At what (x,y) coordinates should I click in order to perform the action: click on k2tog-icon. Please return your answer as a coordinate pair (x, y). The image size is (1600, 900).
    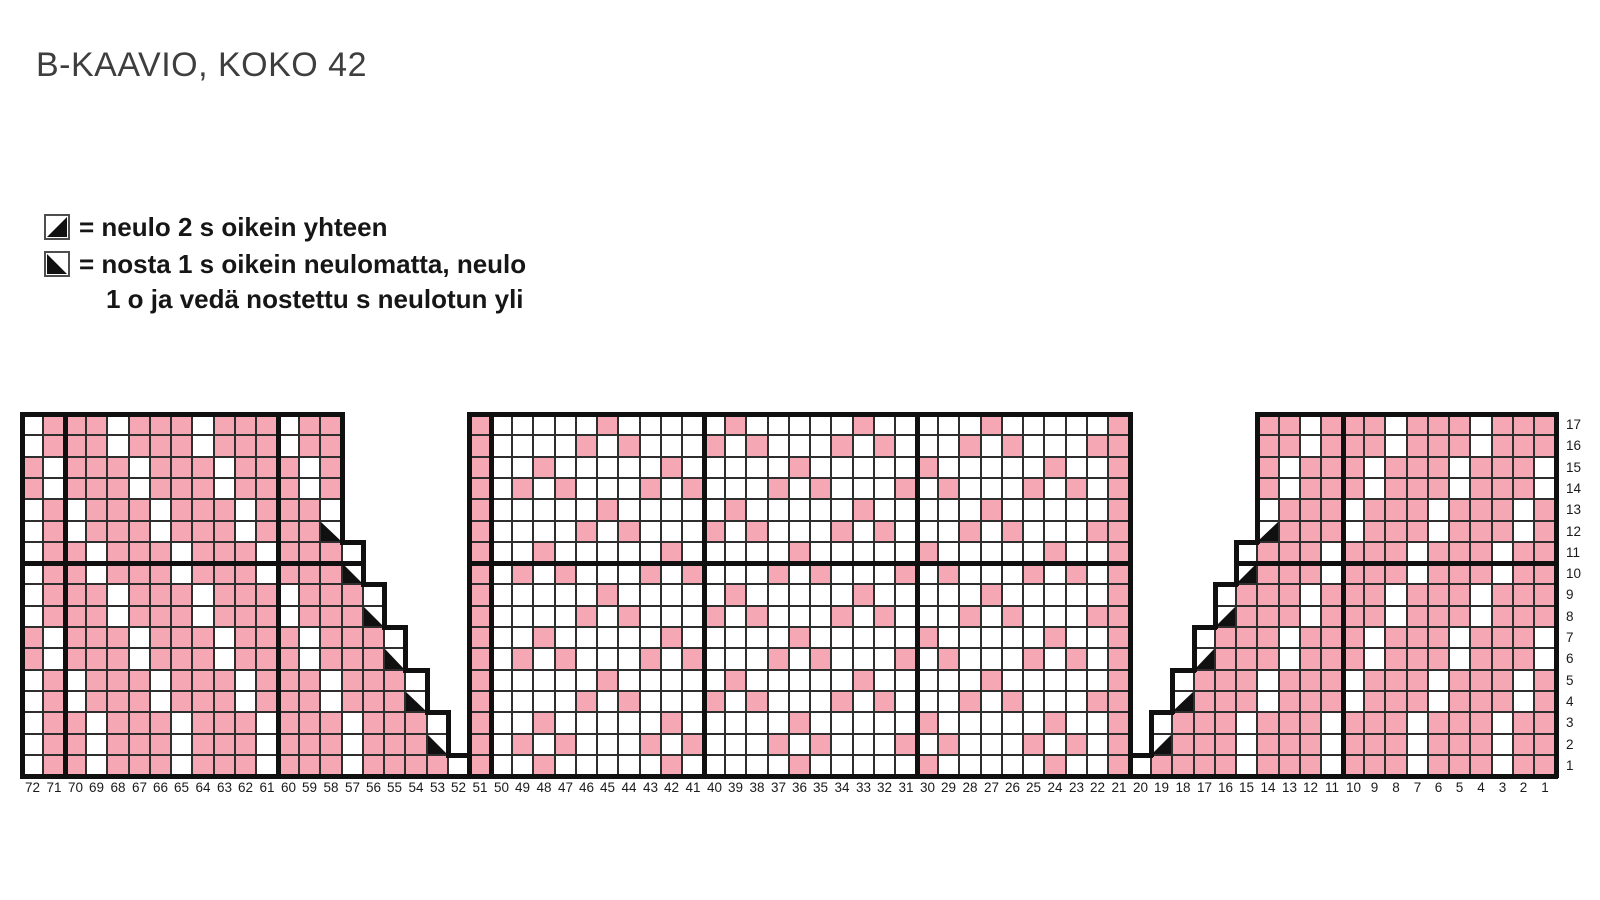
    Looking at the image, I should click on (1161, 744).